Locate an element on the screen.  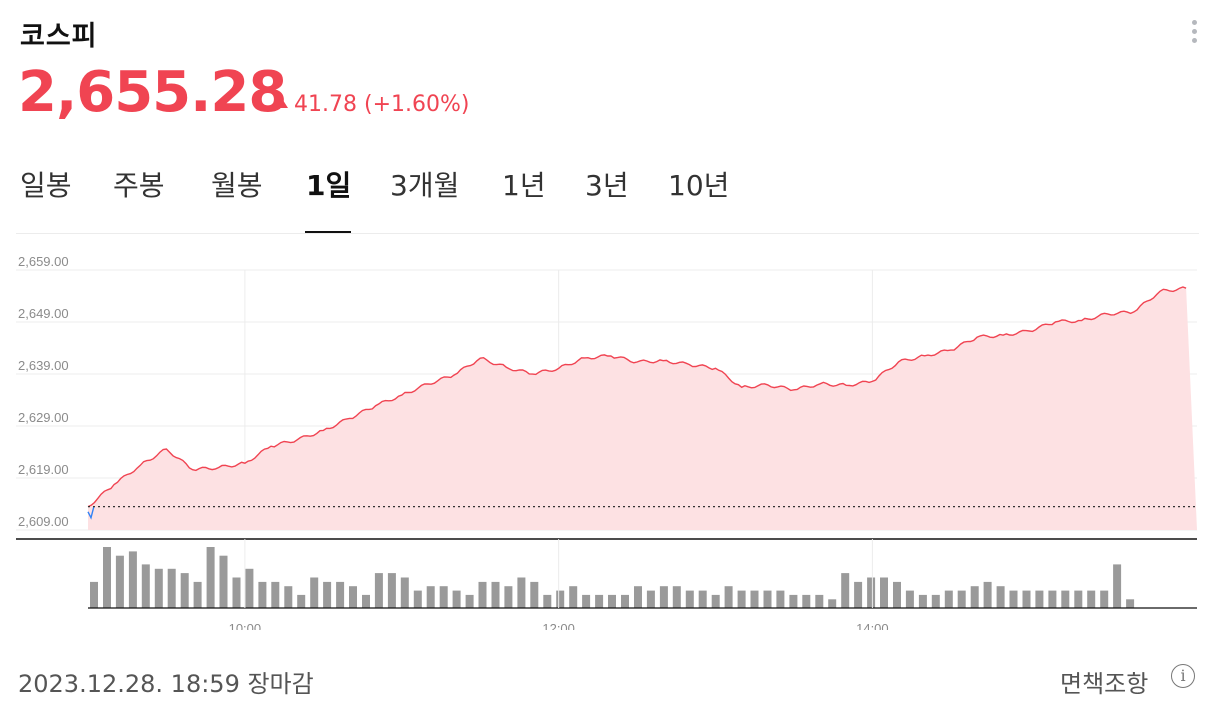
price-line-down-segment is located at coordinates (91, 512).